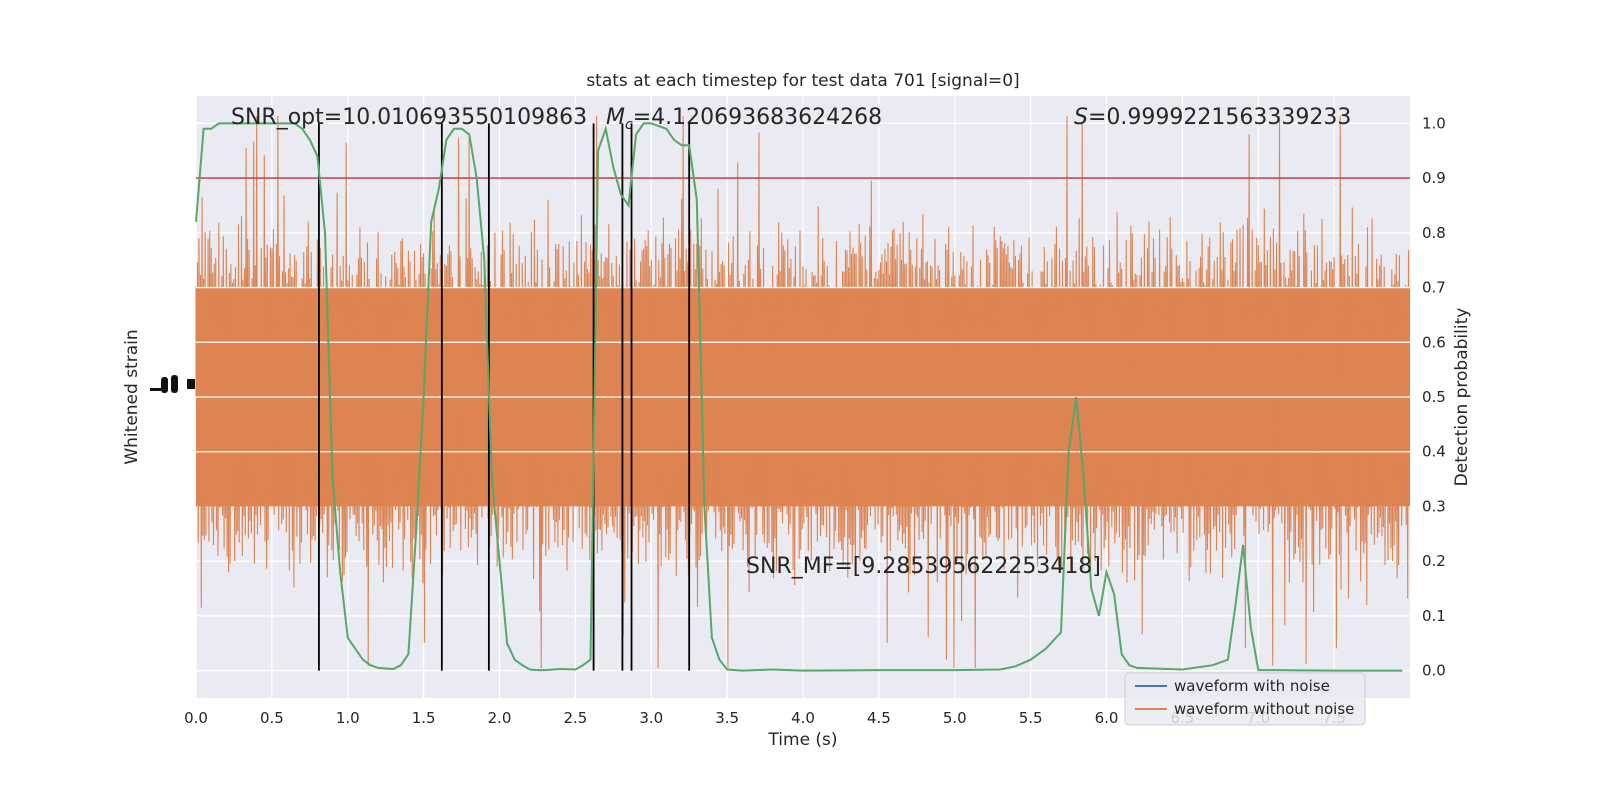 This screenshot has width=1600, height=800. What do you see at coordinates (1212, 117) in the screenshot?
I see `s-annotation: S=0.9999221563339233` at bounding box center [1212, 117].